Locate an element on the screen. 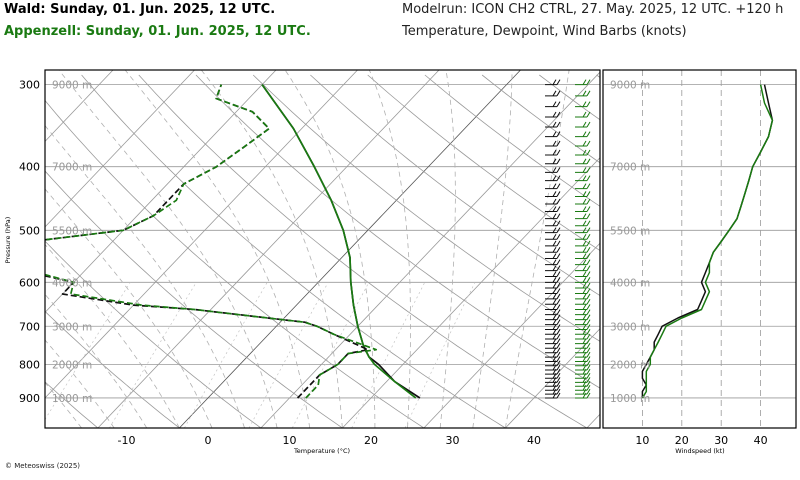 This screenshot has width=800, height=480. temperature-tick-label: 10 is located at coordinates (290, 440).